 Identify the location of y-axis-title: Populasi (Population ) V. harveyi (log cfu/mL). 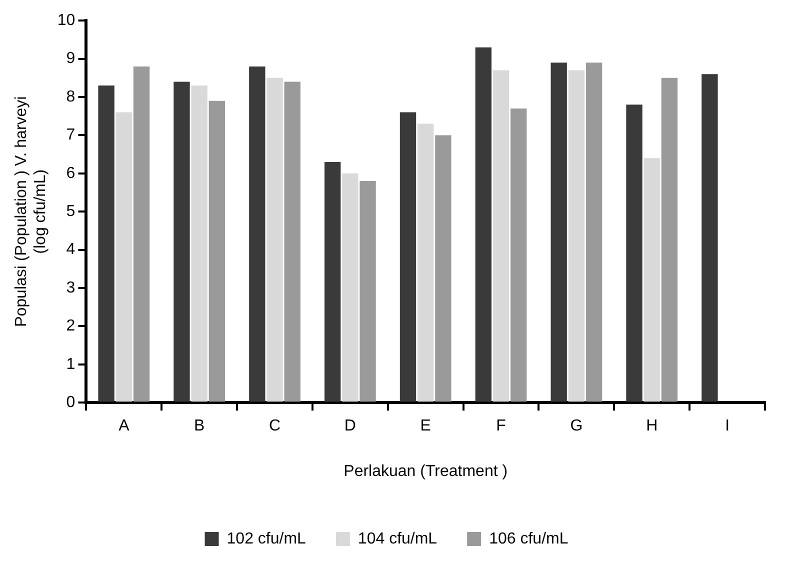
(31, 211).